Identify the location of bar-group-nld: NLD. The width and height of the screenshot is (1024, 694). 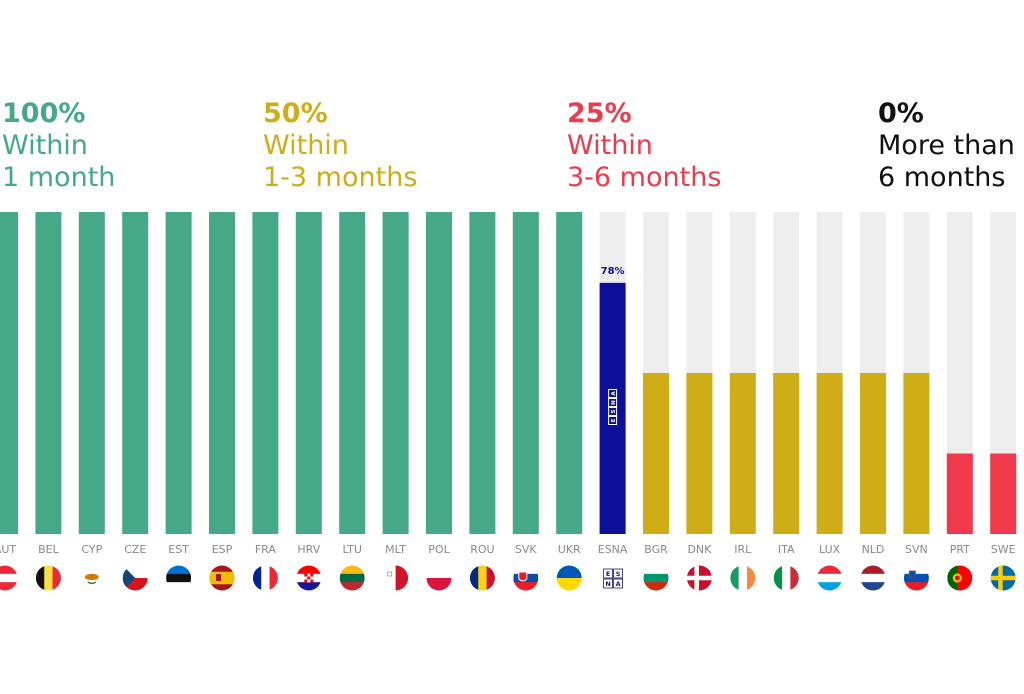
(873, 401).